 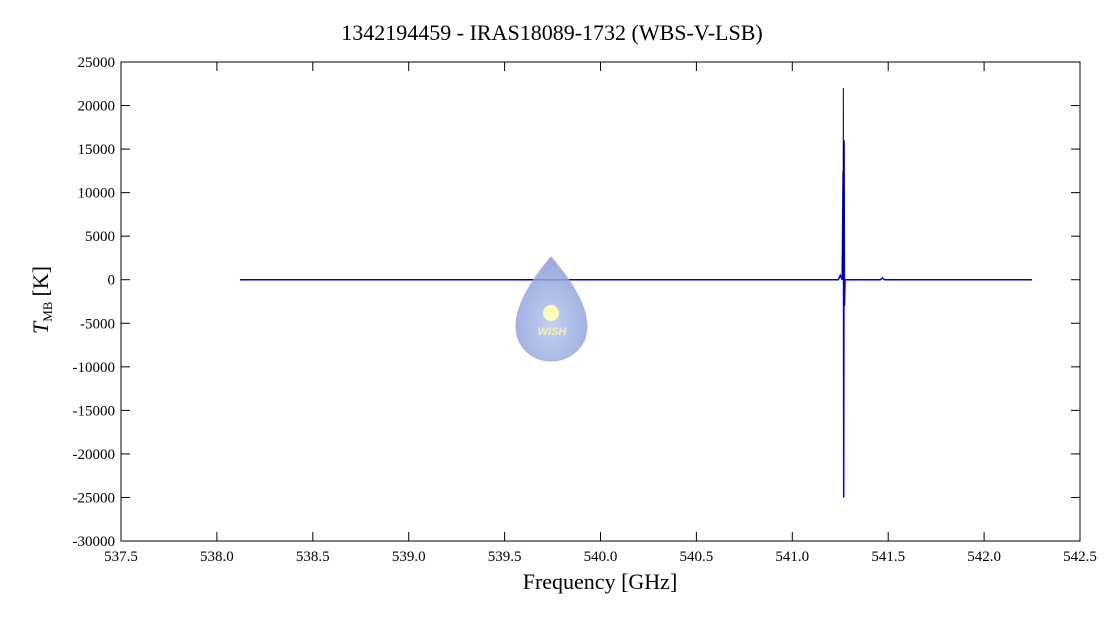 What do you see at coordinates (409, 557) in the screenshot?
I see `x-tick-label: 539.0` at bounding box center [409, 557].